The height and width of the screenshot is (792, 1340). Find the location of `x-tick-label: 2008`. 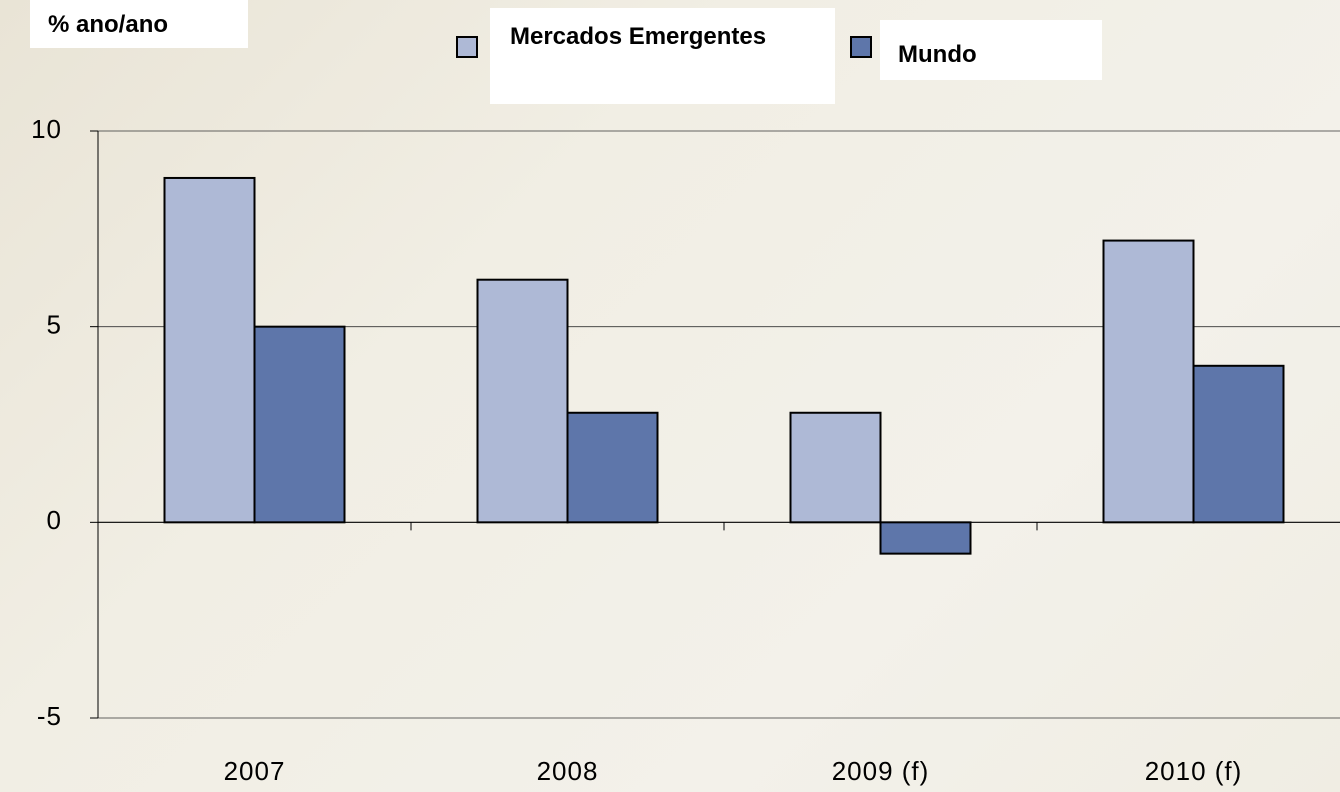

x-tick-label: 2008 is located at coordinates (568, 771).